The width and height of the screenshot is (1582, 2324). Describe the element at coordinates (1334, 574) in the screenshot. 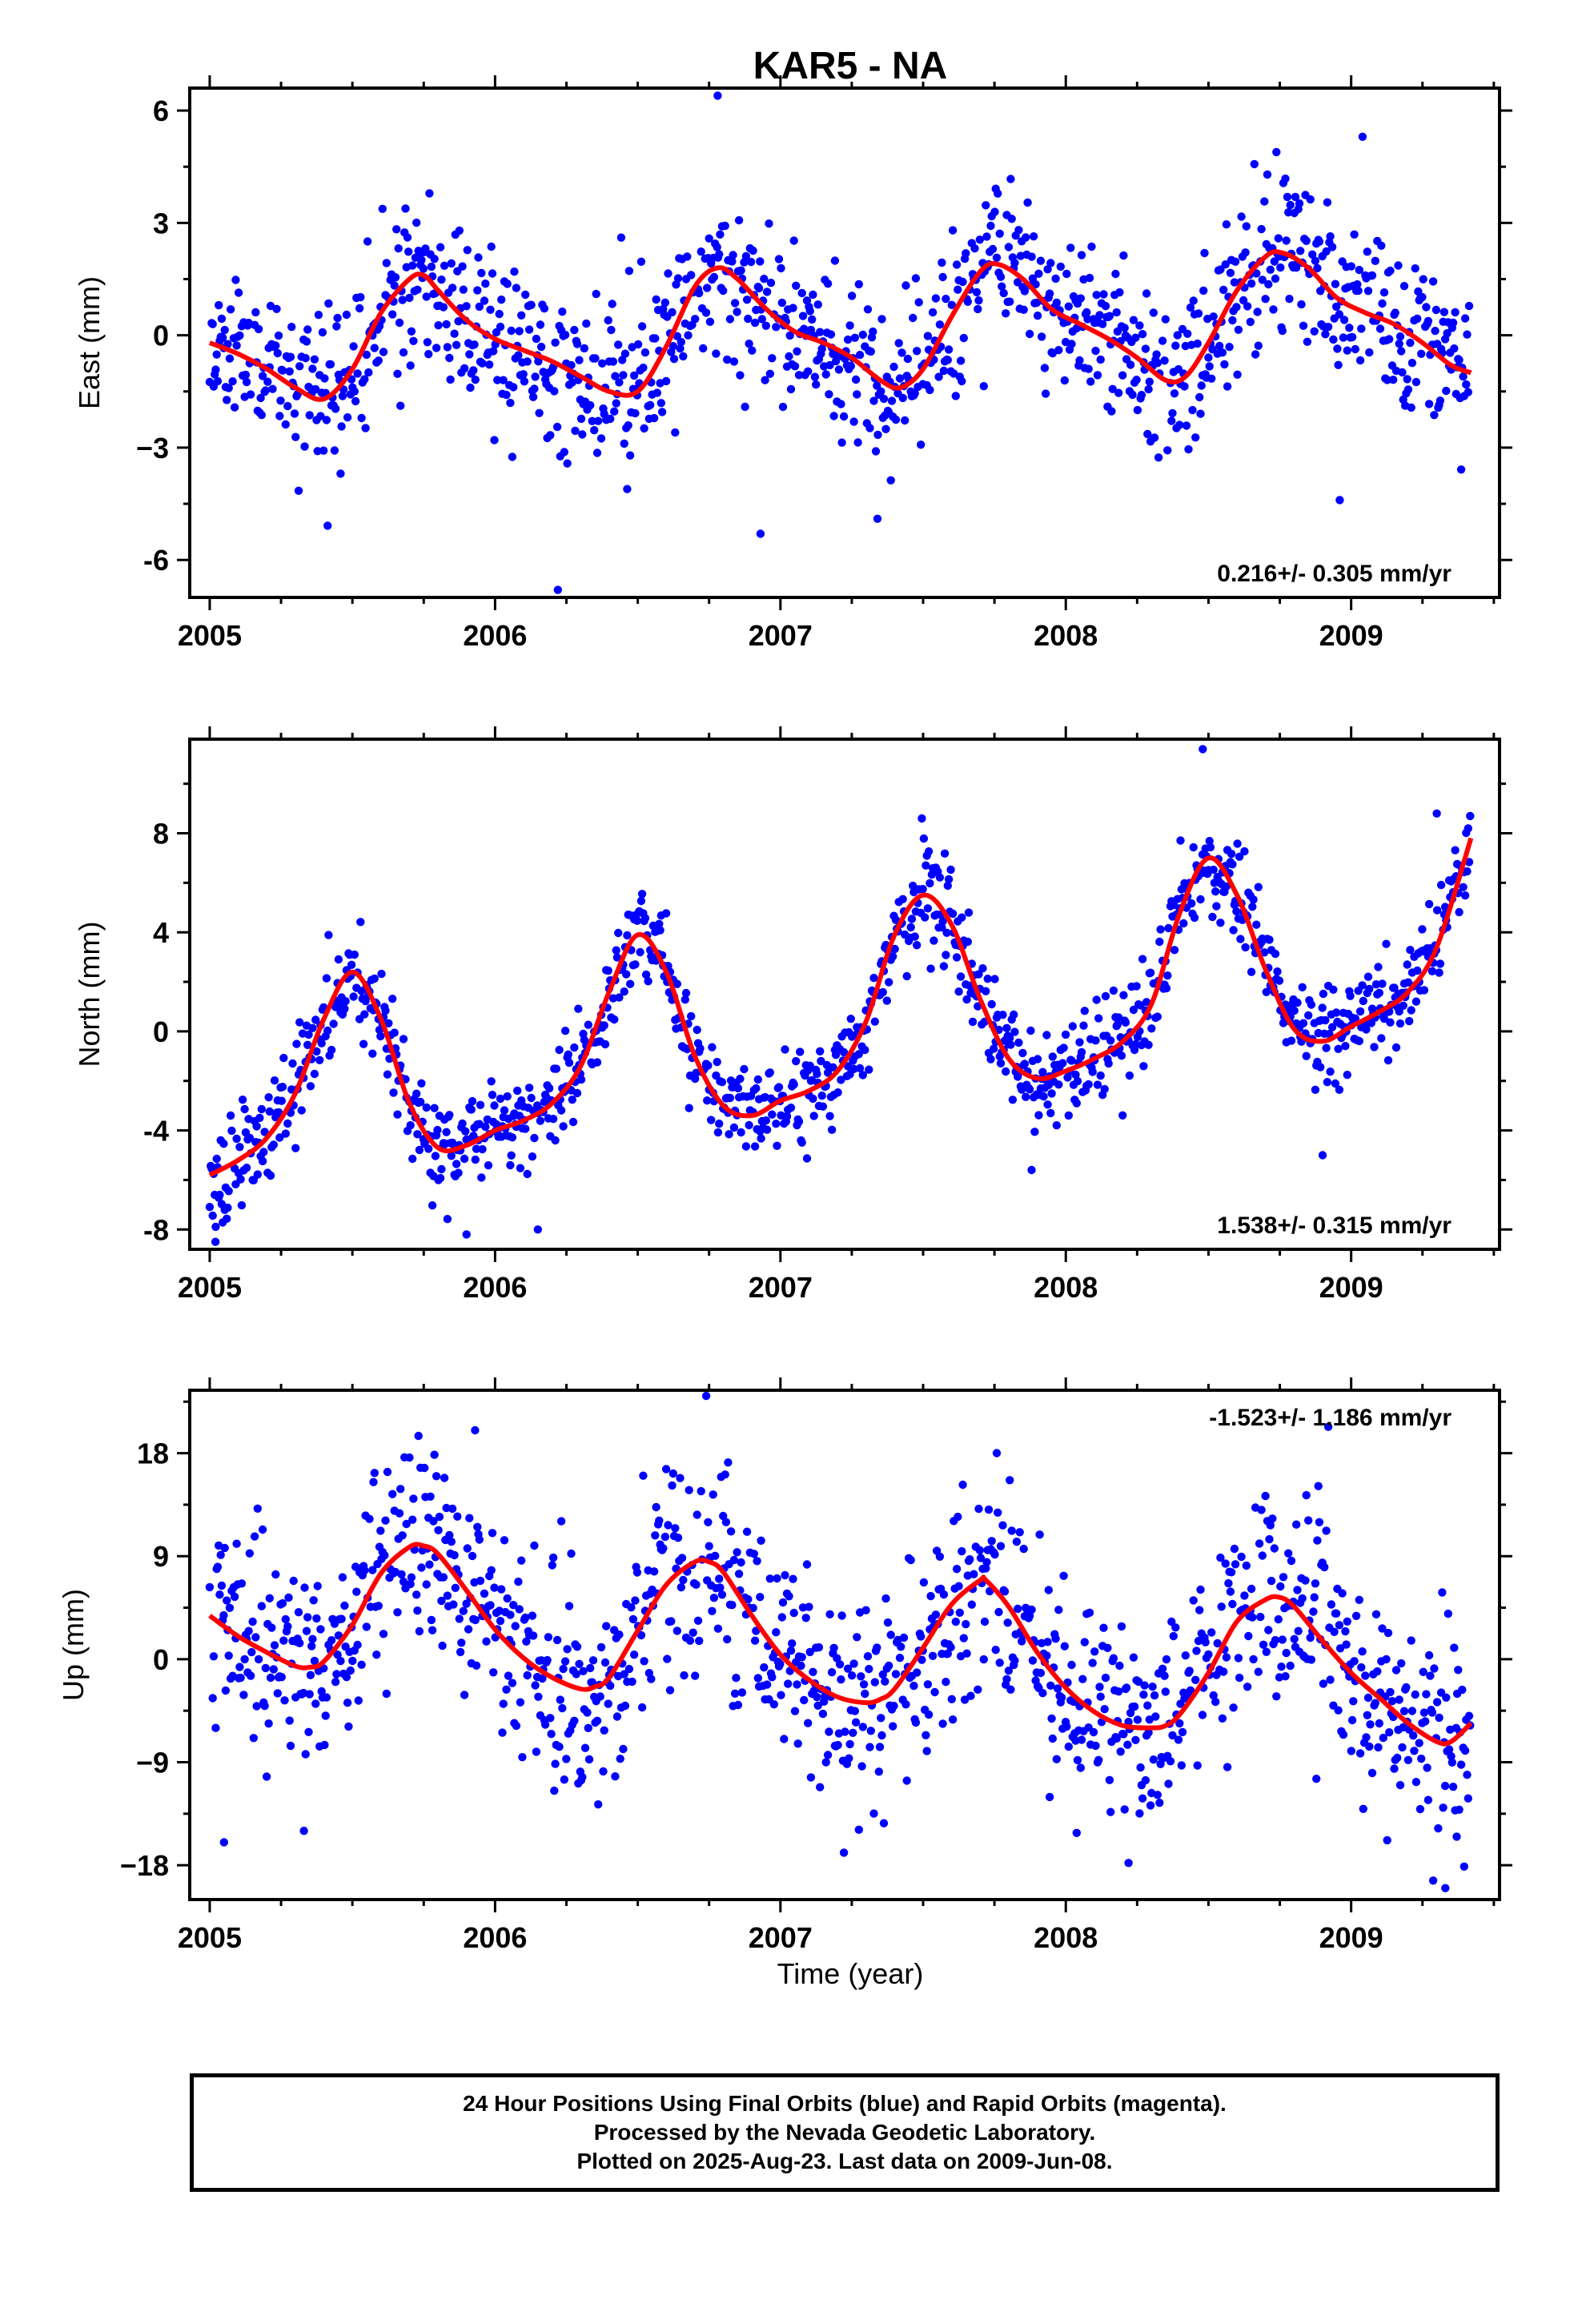

I see `rate-annotation: 0.216+/- 0.305 mm/yr` at that location.